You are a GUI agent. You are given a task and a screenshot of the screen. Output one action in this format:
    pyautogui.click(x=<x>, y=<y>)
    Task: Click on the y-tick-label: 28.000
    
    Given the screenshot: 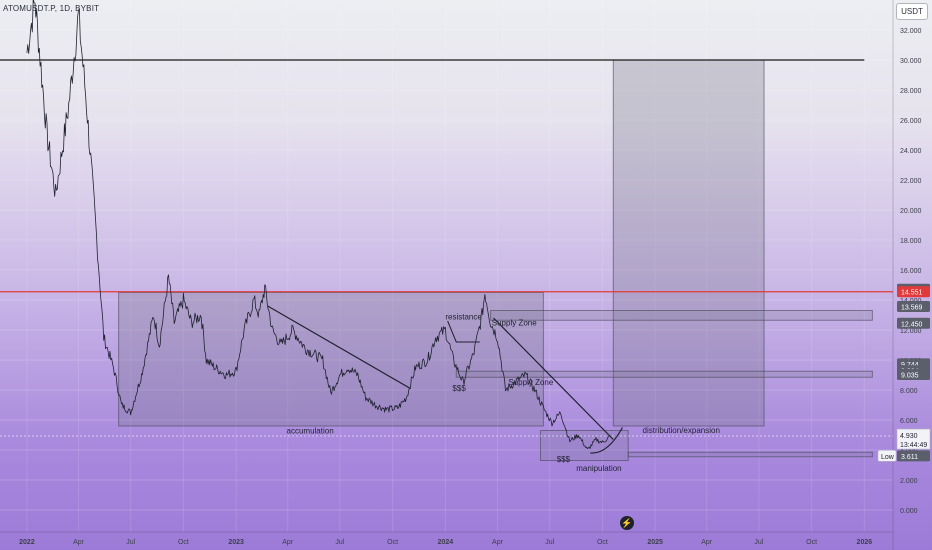 What is the action you would take?
    pyautogui.click(x=911, y=91)
    